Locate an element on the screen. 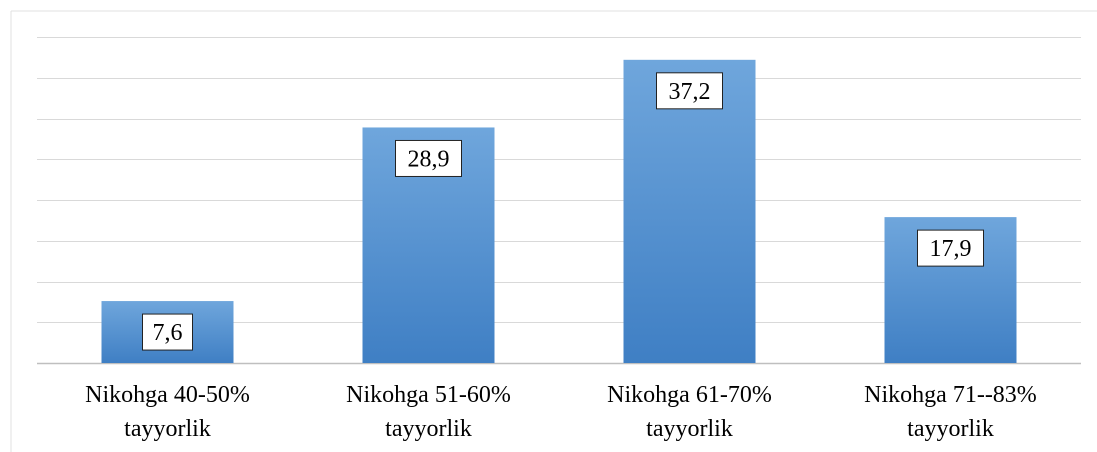 The image size is (1097, 452). category-label-line: Nikohga 40-50% is located at coordinates (167, 395).